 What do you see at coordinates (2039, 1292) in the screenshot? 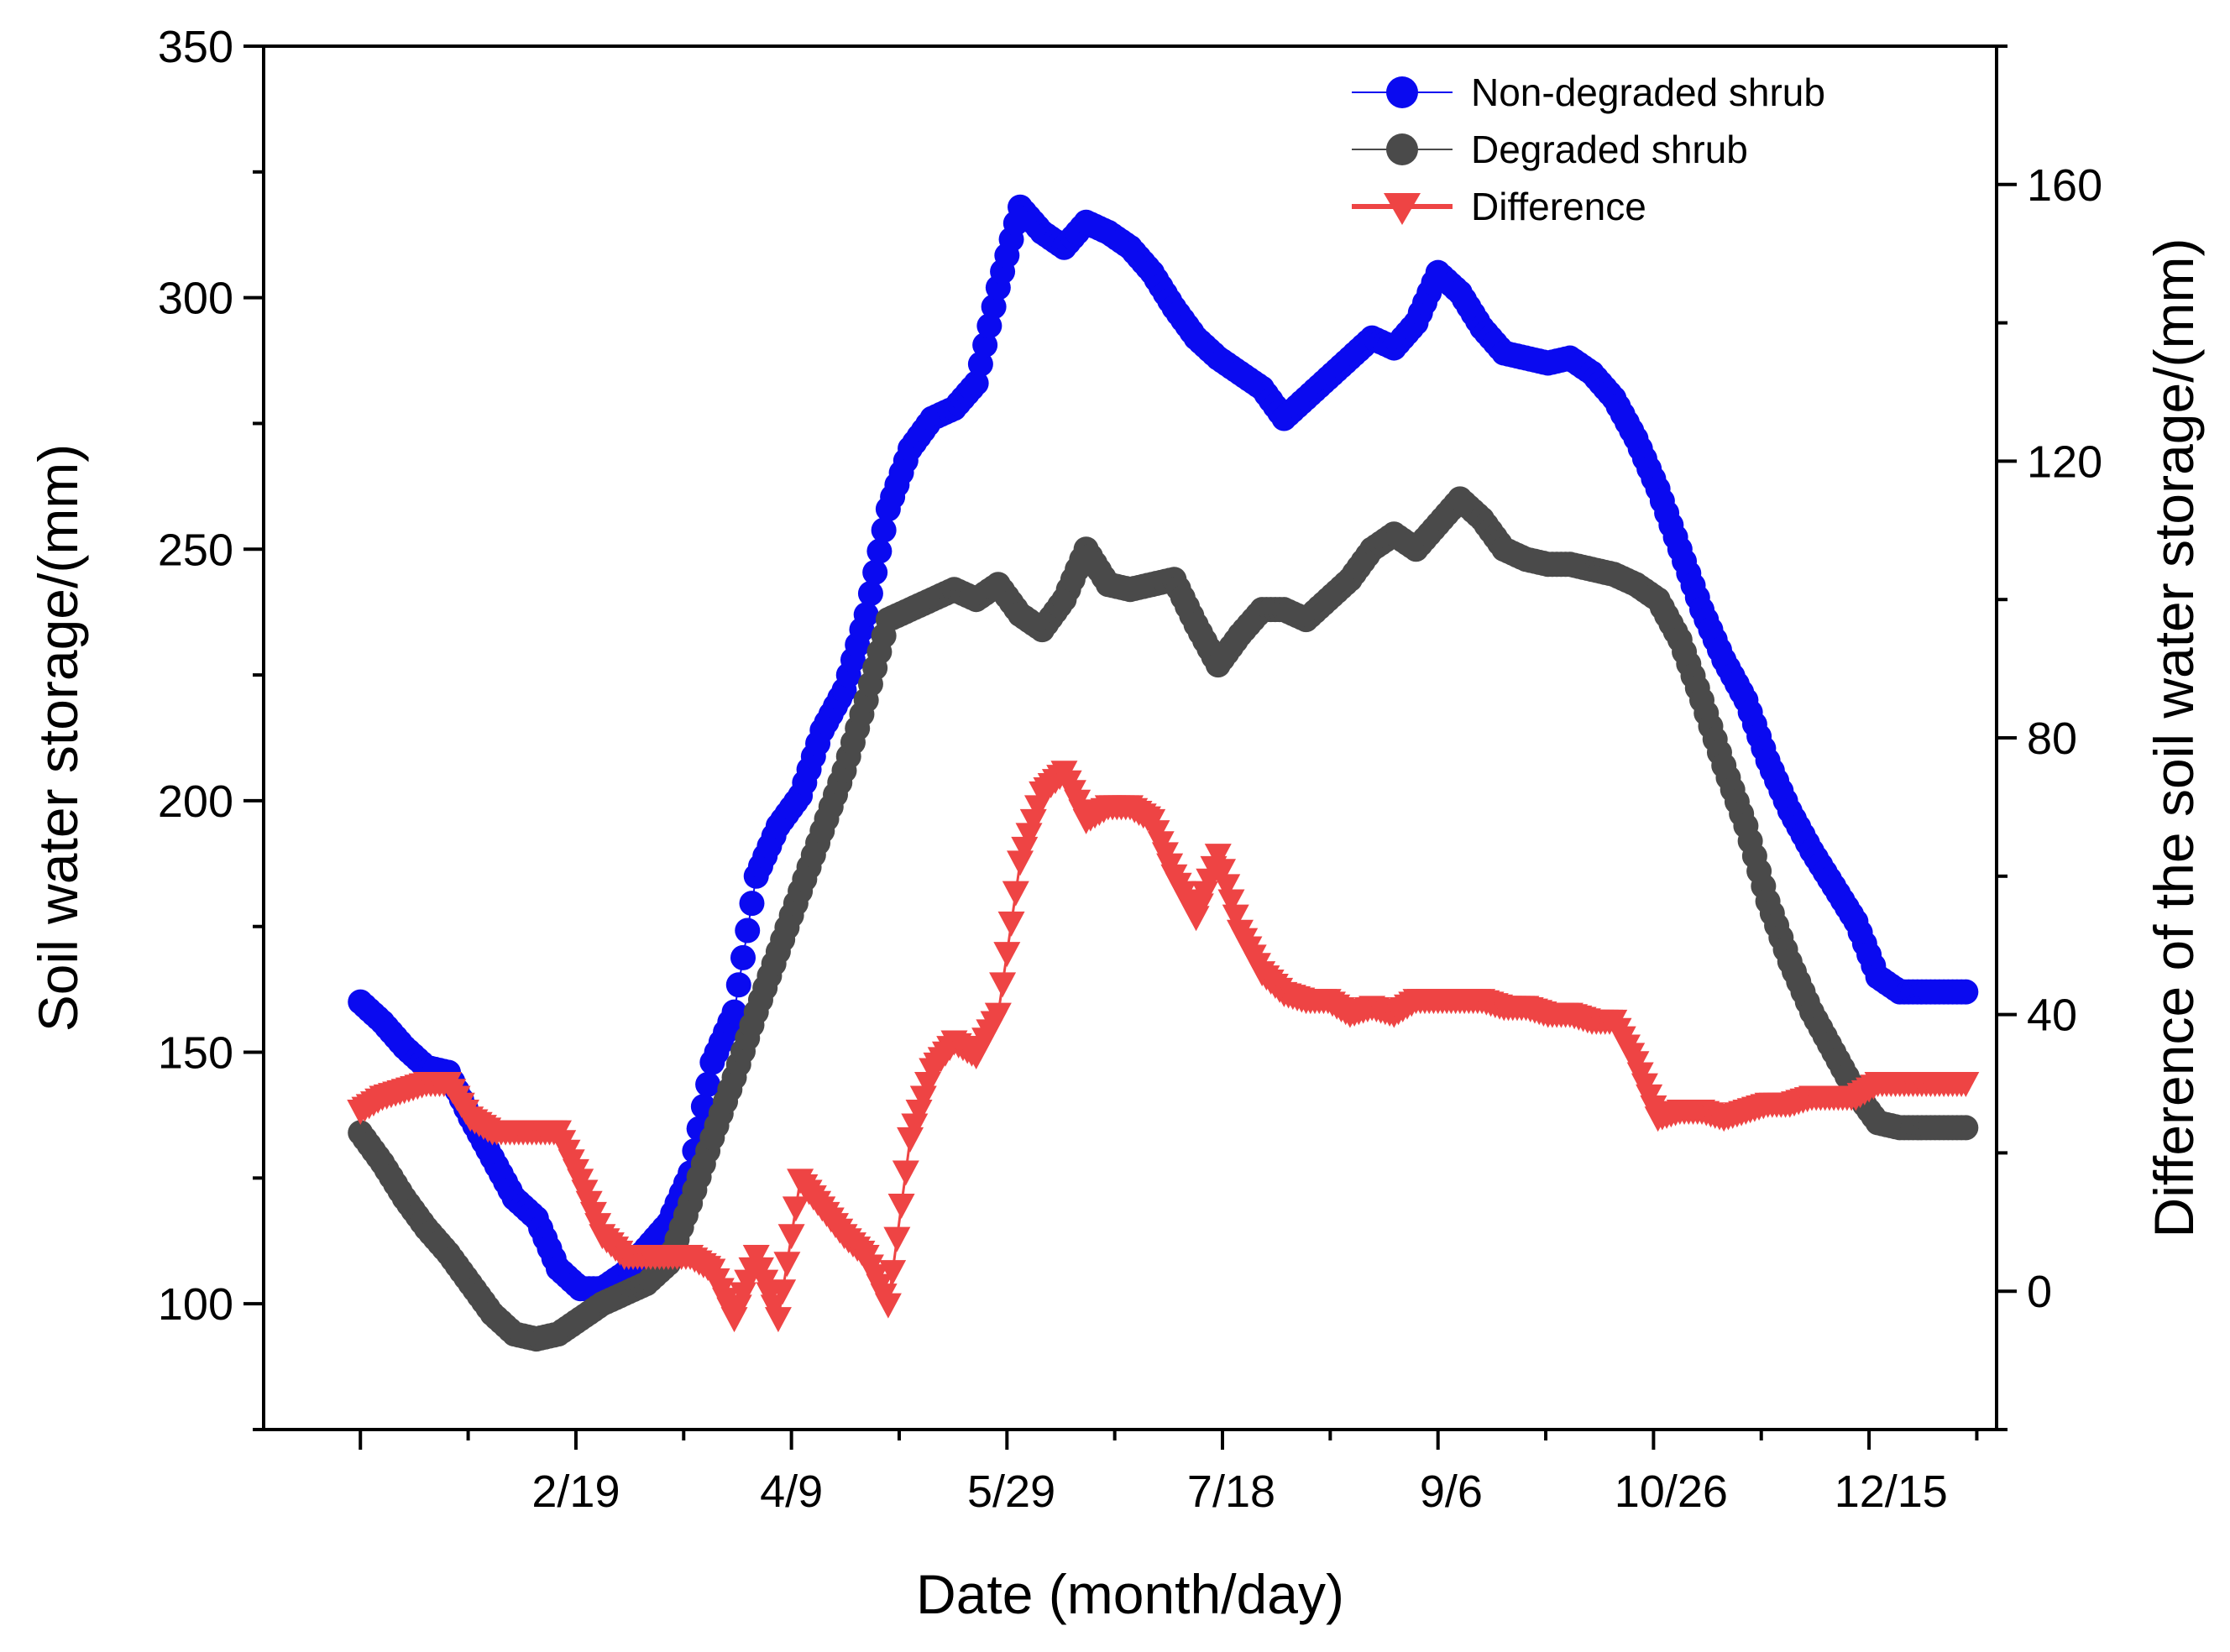
I see `y2-tick-label: 0` at bounding box center [2039, 1292].